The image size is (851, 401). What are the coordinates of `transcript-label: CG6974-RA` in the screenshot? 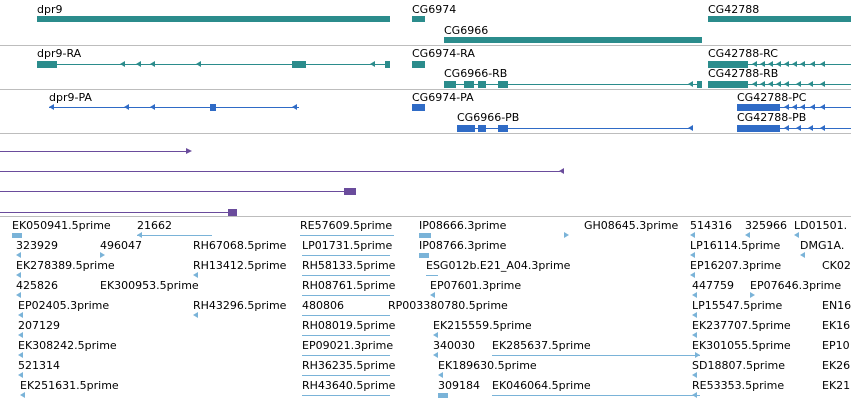 It's located at (443, 53).